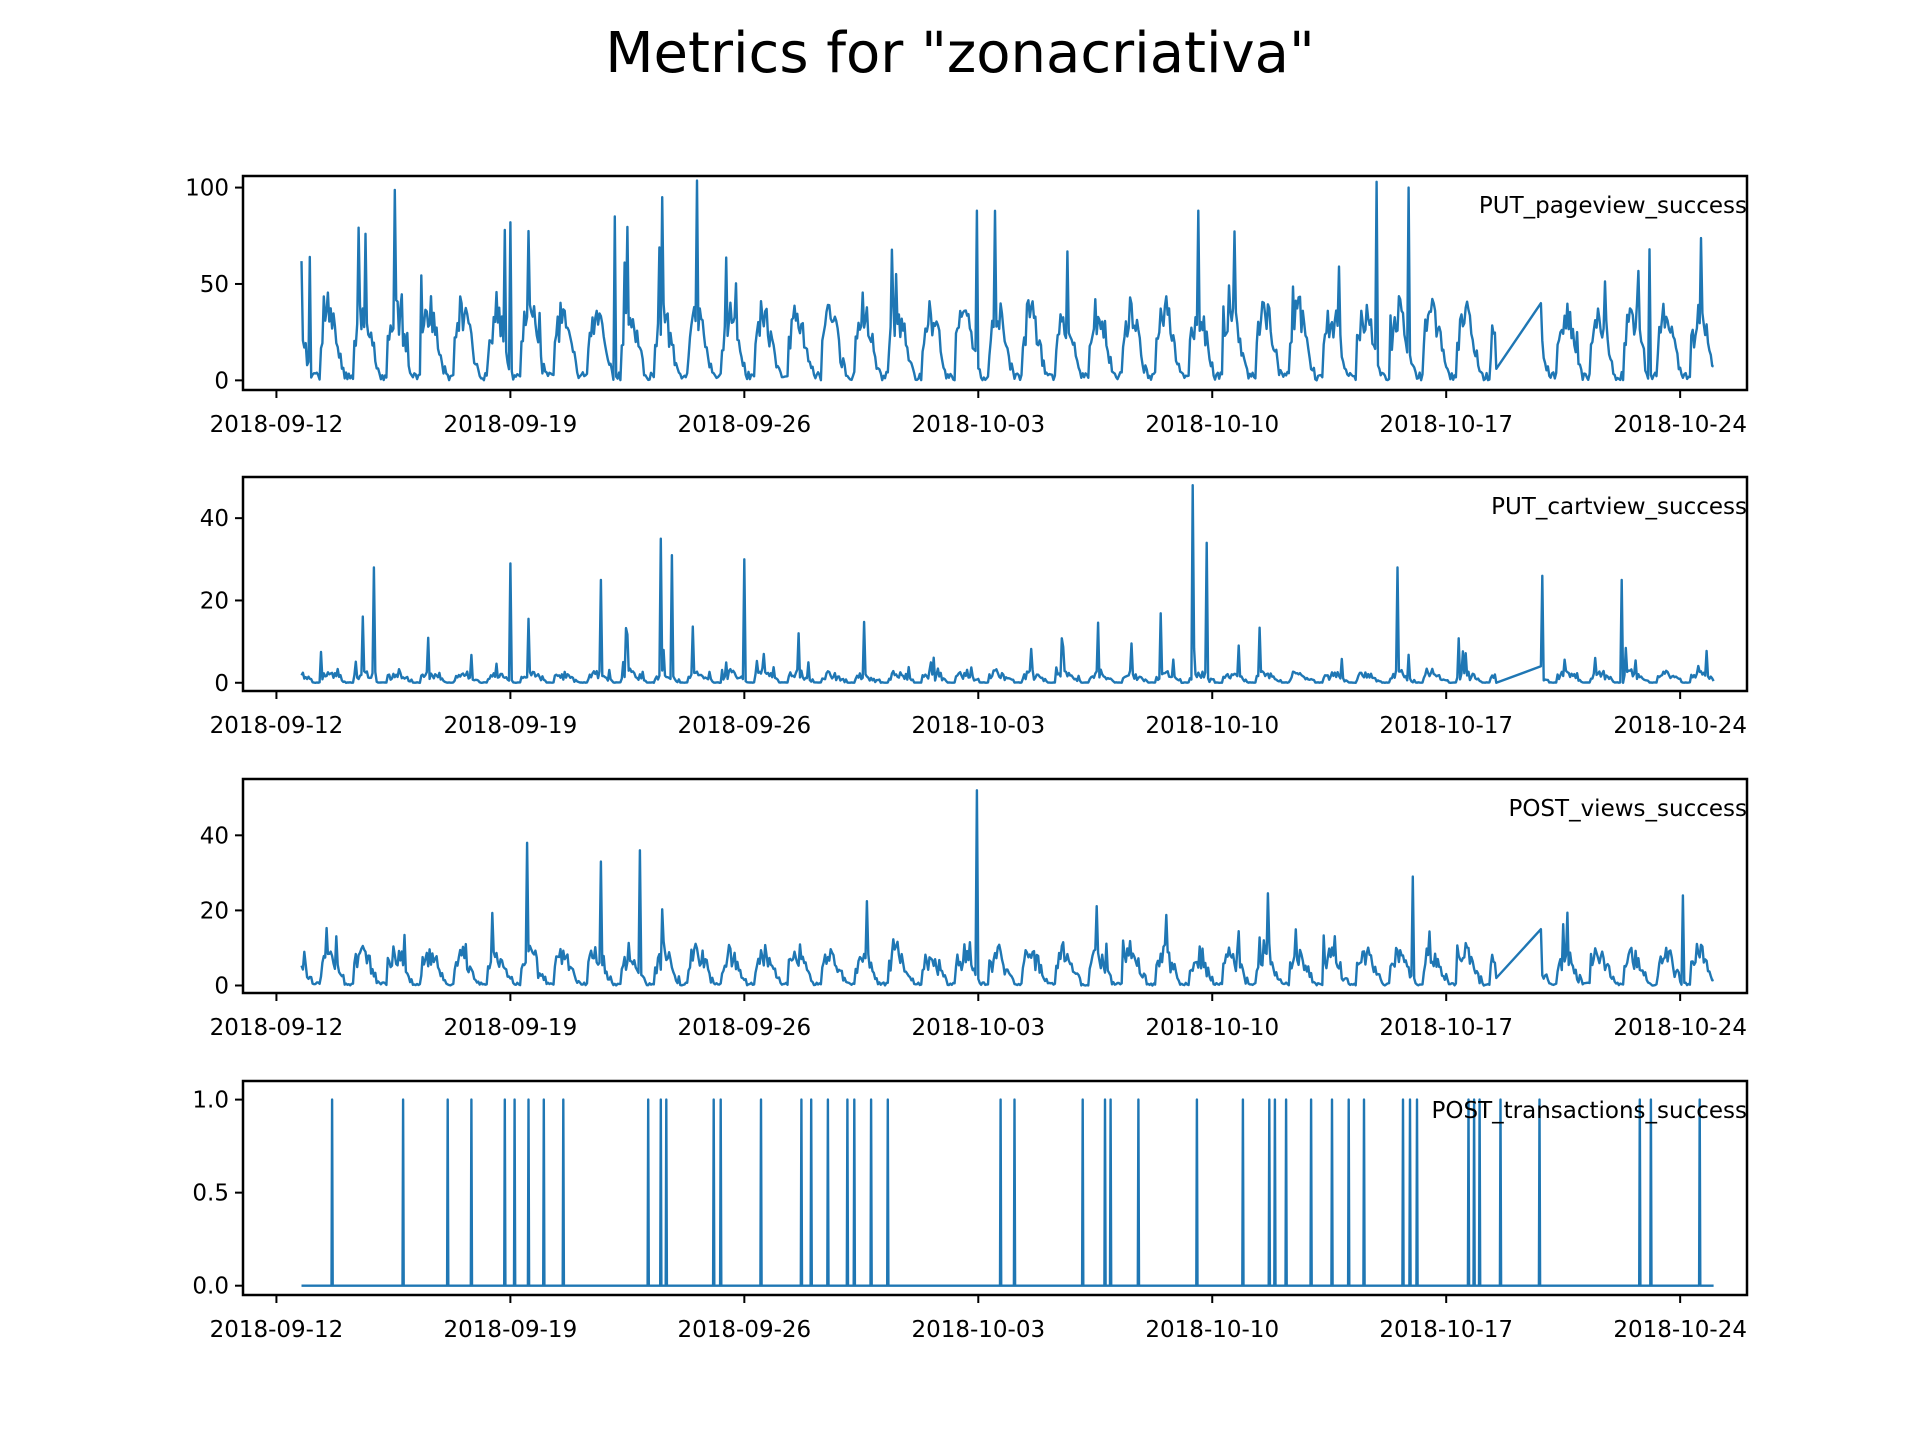 The width and height of the screenshot is (1920, 1440). What do you see at coordinates (1446, 1330) in the screenshot?
I see `transactions-x-tick-label: 2018-10-17` at bounding box center [1446, 1330].